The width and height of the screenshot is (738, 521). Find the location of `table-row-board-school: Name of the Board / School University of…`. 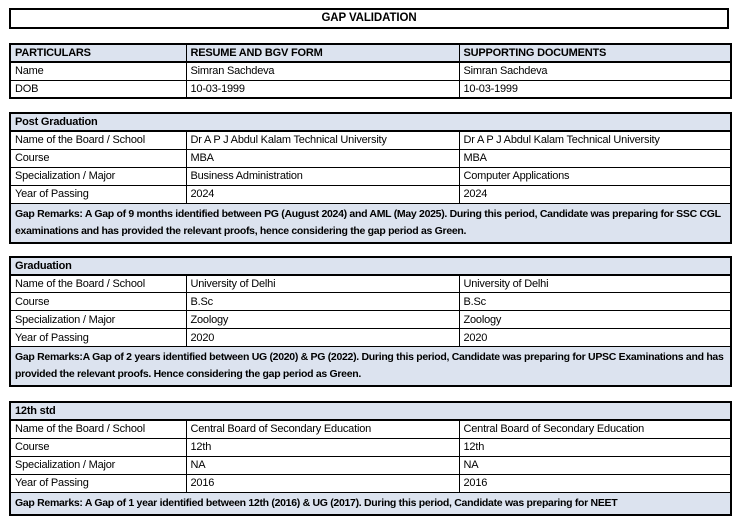

table-row-board-school: Name of the Board / School University of… is located at coordinates (370, 283).